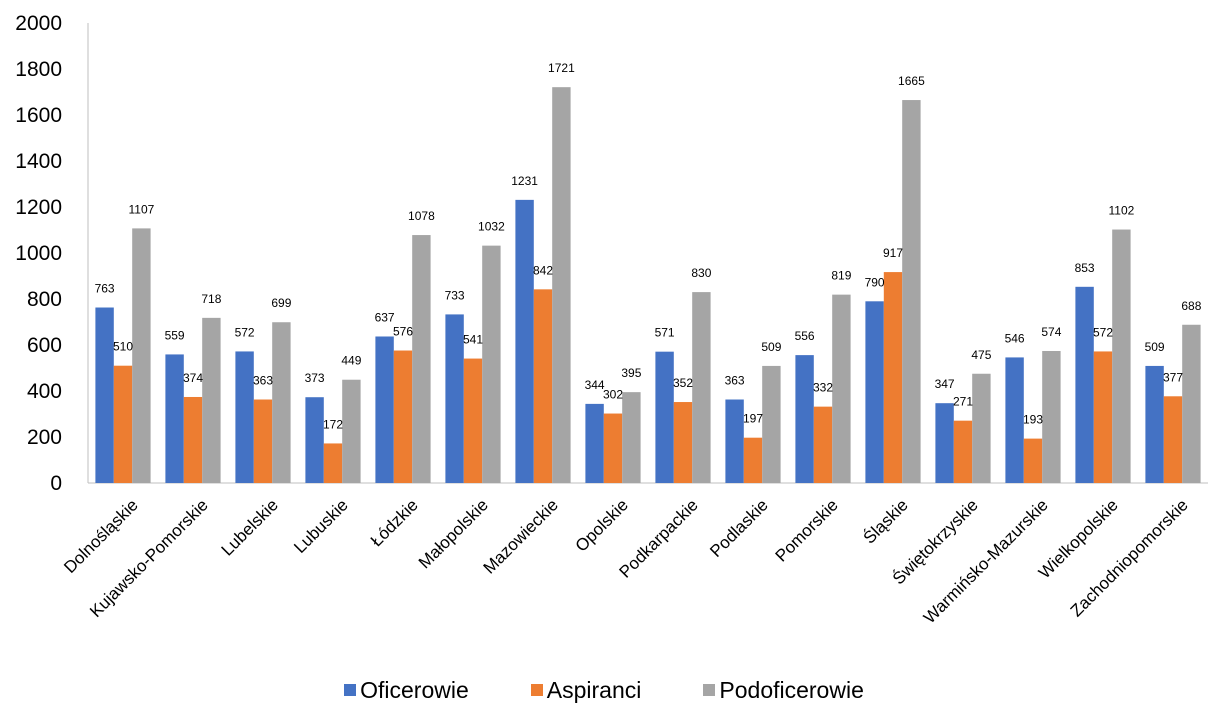  What do you see at coordinates (805, 336) in the screenshot?
I see `data-label: 556` at bounding box center [805, 336].